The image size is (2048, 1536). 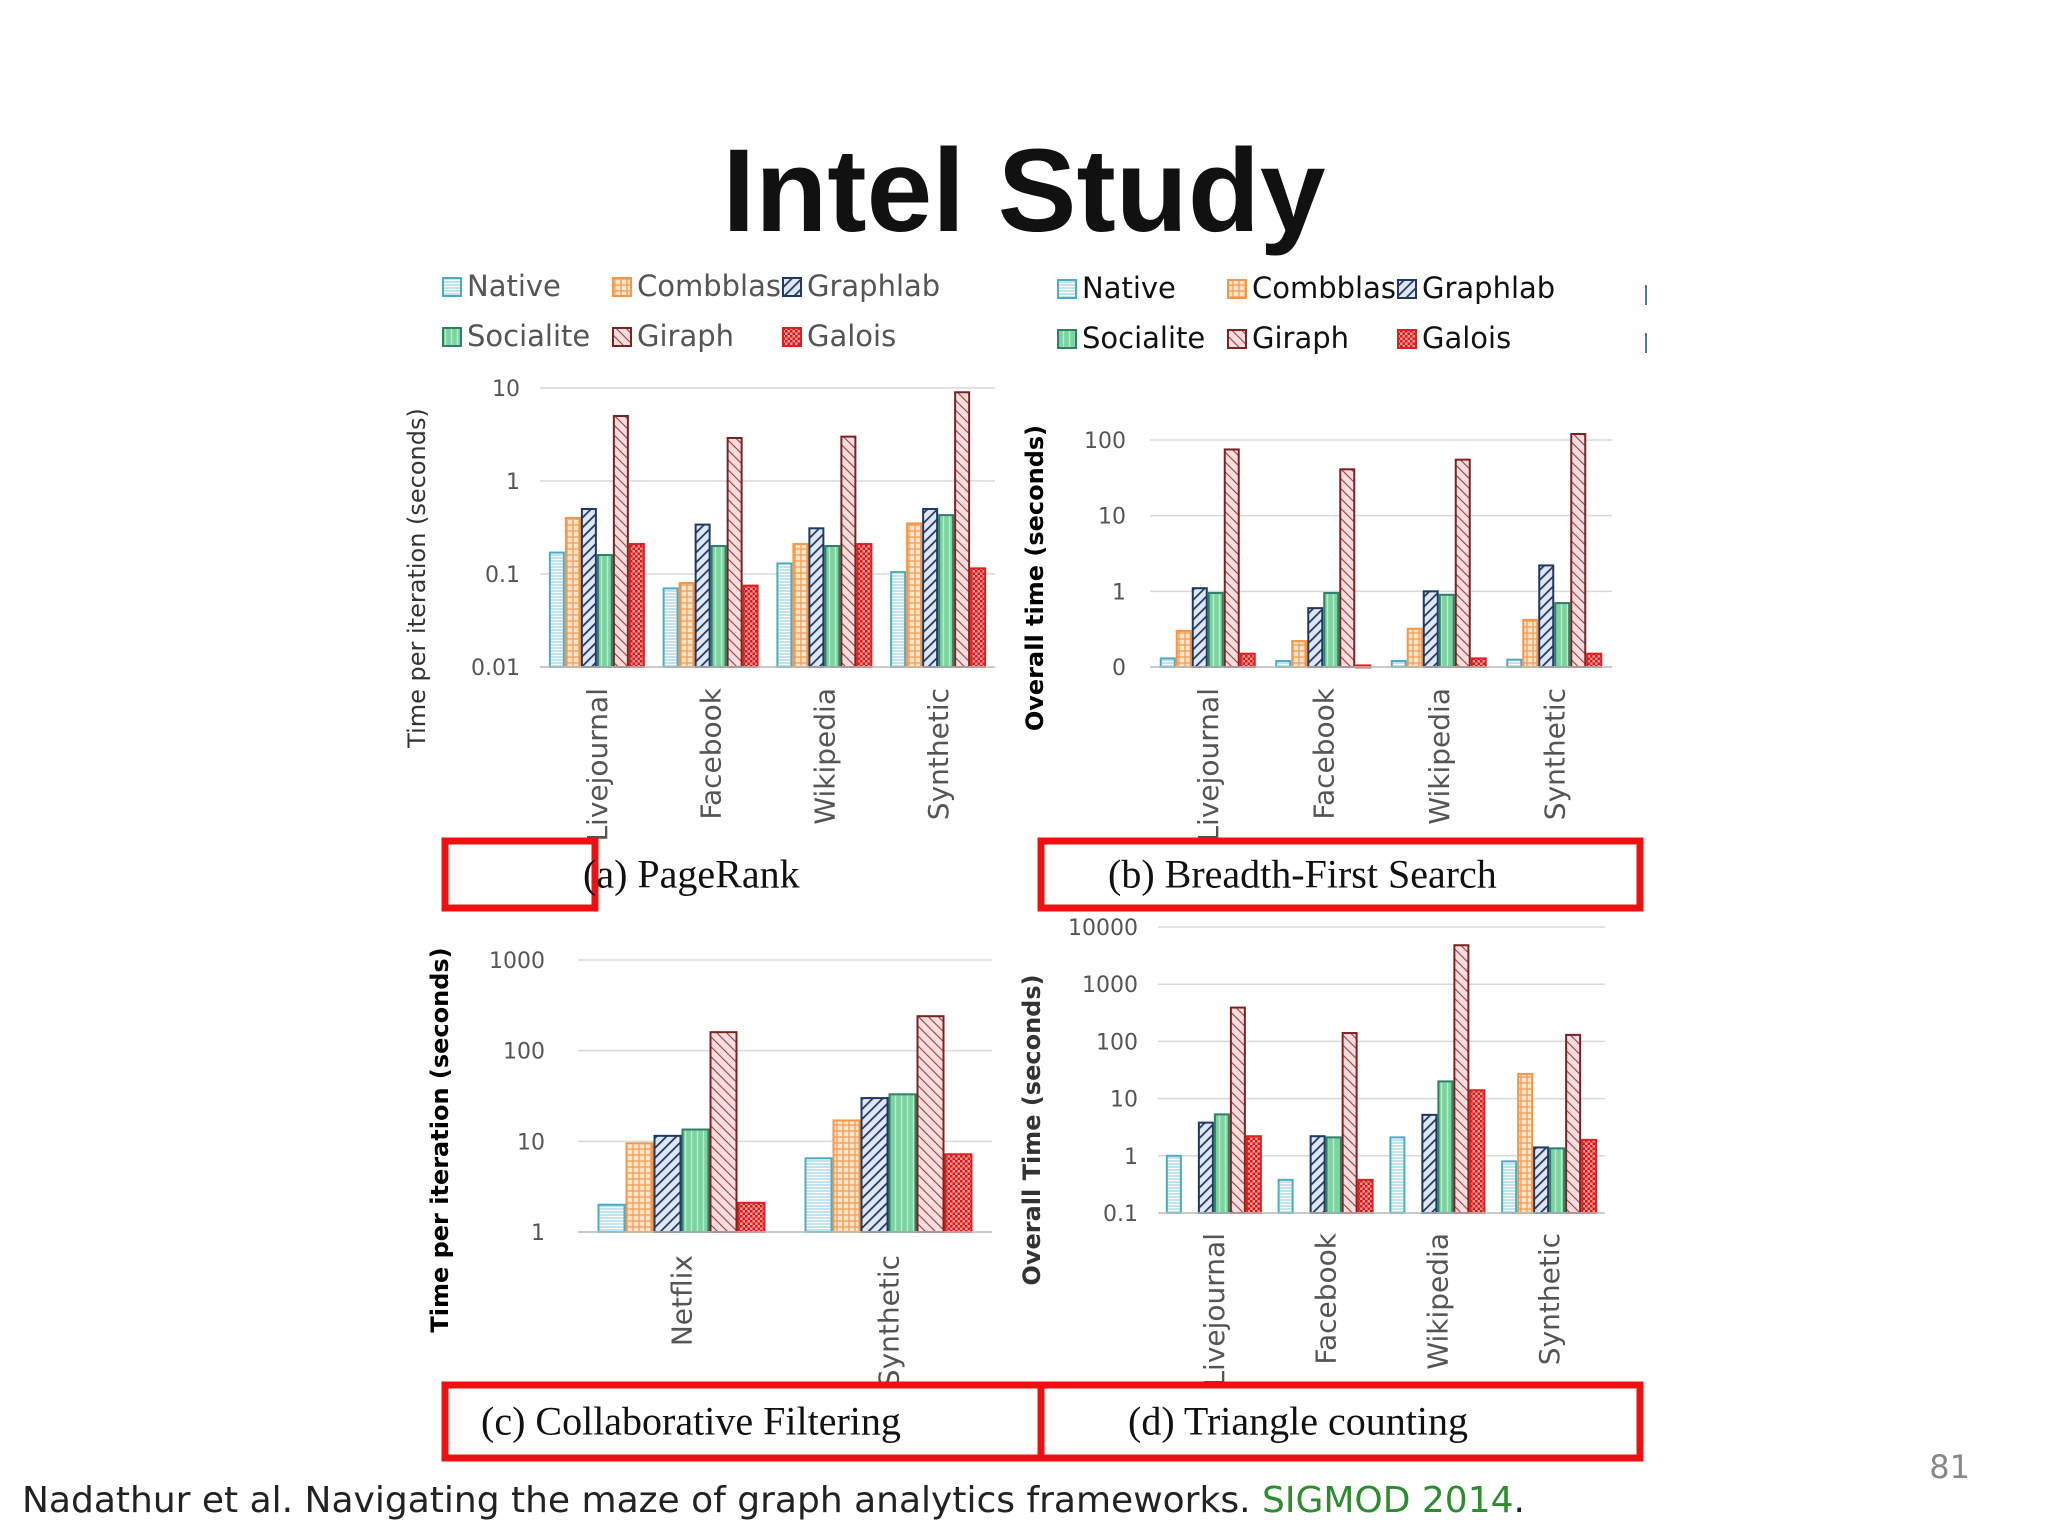 I want to click on caption-text: (c) Collaborative Filtering, so click(x=691, y=1421).